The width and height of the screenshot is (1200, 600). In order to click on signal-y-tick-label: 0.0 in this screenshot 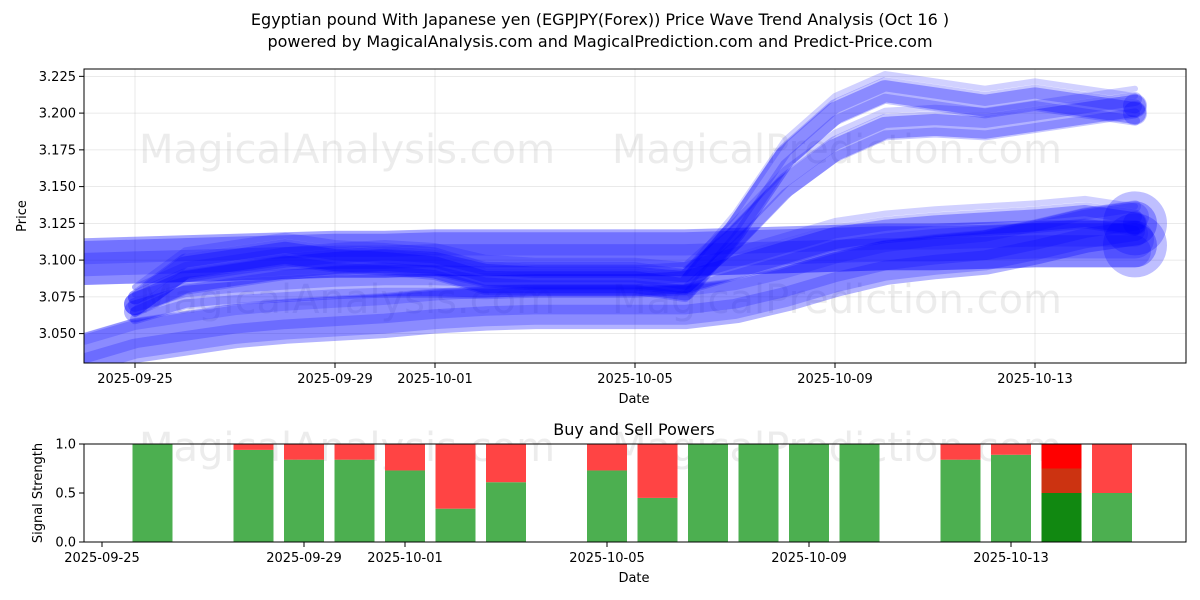, I will do `click(65, 543)`.